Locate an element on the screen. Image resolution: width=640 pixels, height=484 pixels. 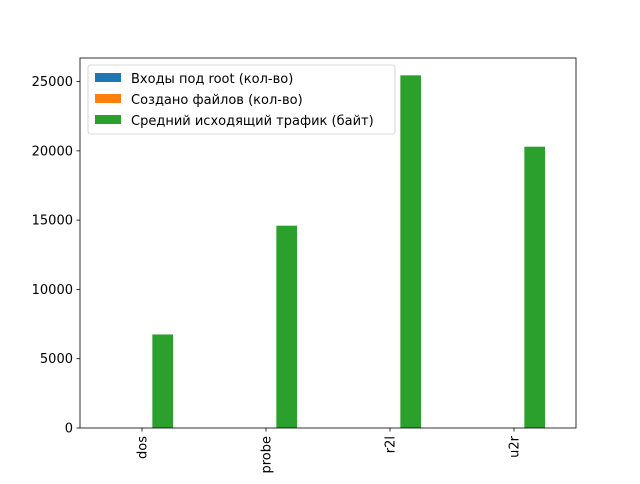
y-tick-label: 15000 is located at coordinates (52, 221).